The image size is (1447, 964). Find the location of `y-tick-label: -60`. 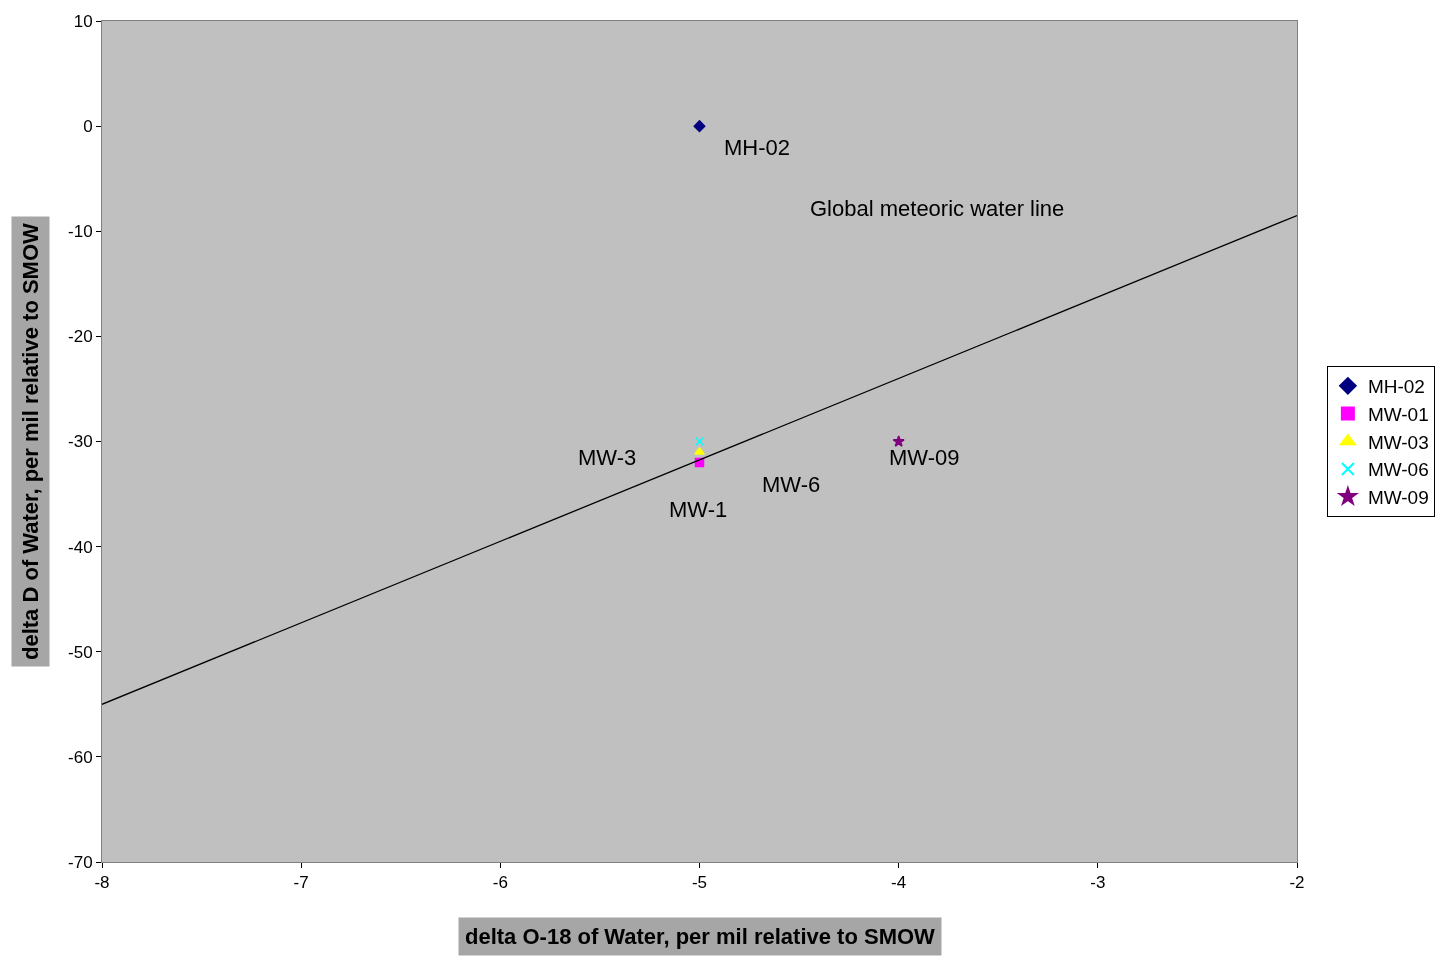

y-tick-label: -60 is located at coordinates (80, 757).